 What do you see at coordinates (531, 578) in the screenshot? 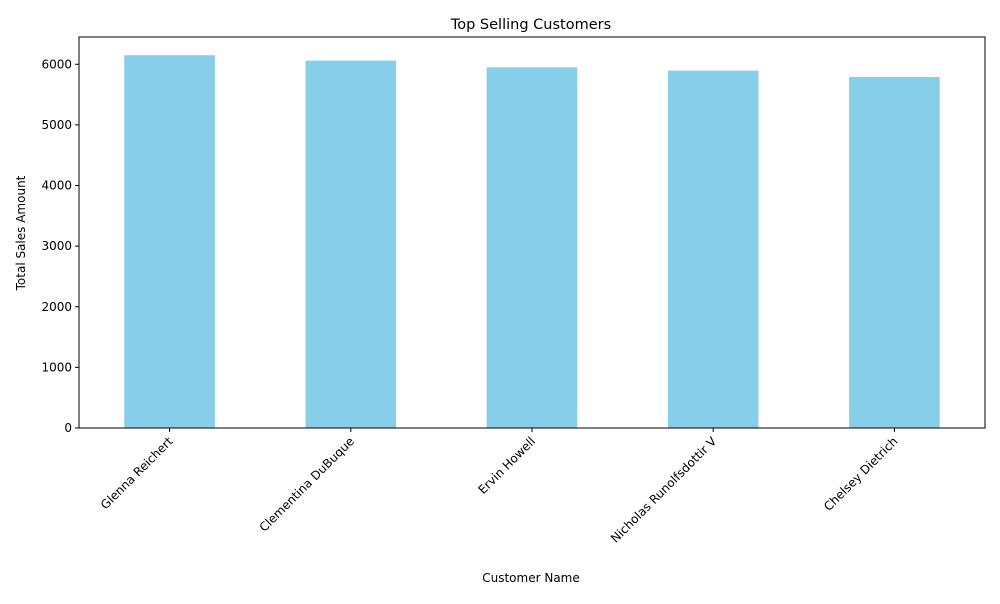
I see `x-axis-label: Customer Name` at bounding box center [531, 578].